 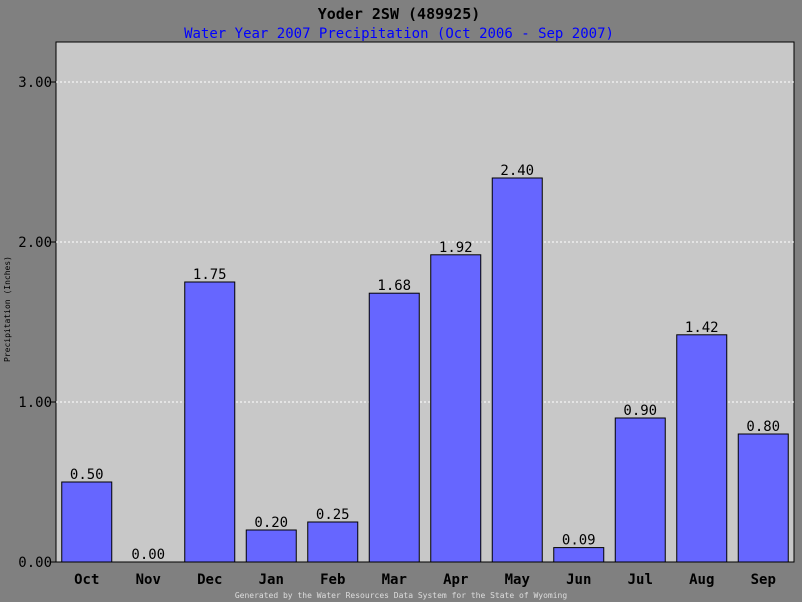 What do you see at coordinates (640, 490) in the screenshot?
I see `bar-jul` at bounding box center [640, 490].